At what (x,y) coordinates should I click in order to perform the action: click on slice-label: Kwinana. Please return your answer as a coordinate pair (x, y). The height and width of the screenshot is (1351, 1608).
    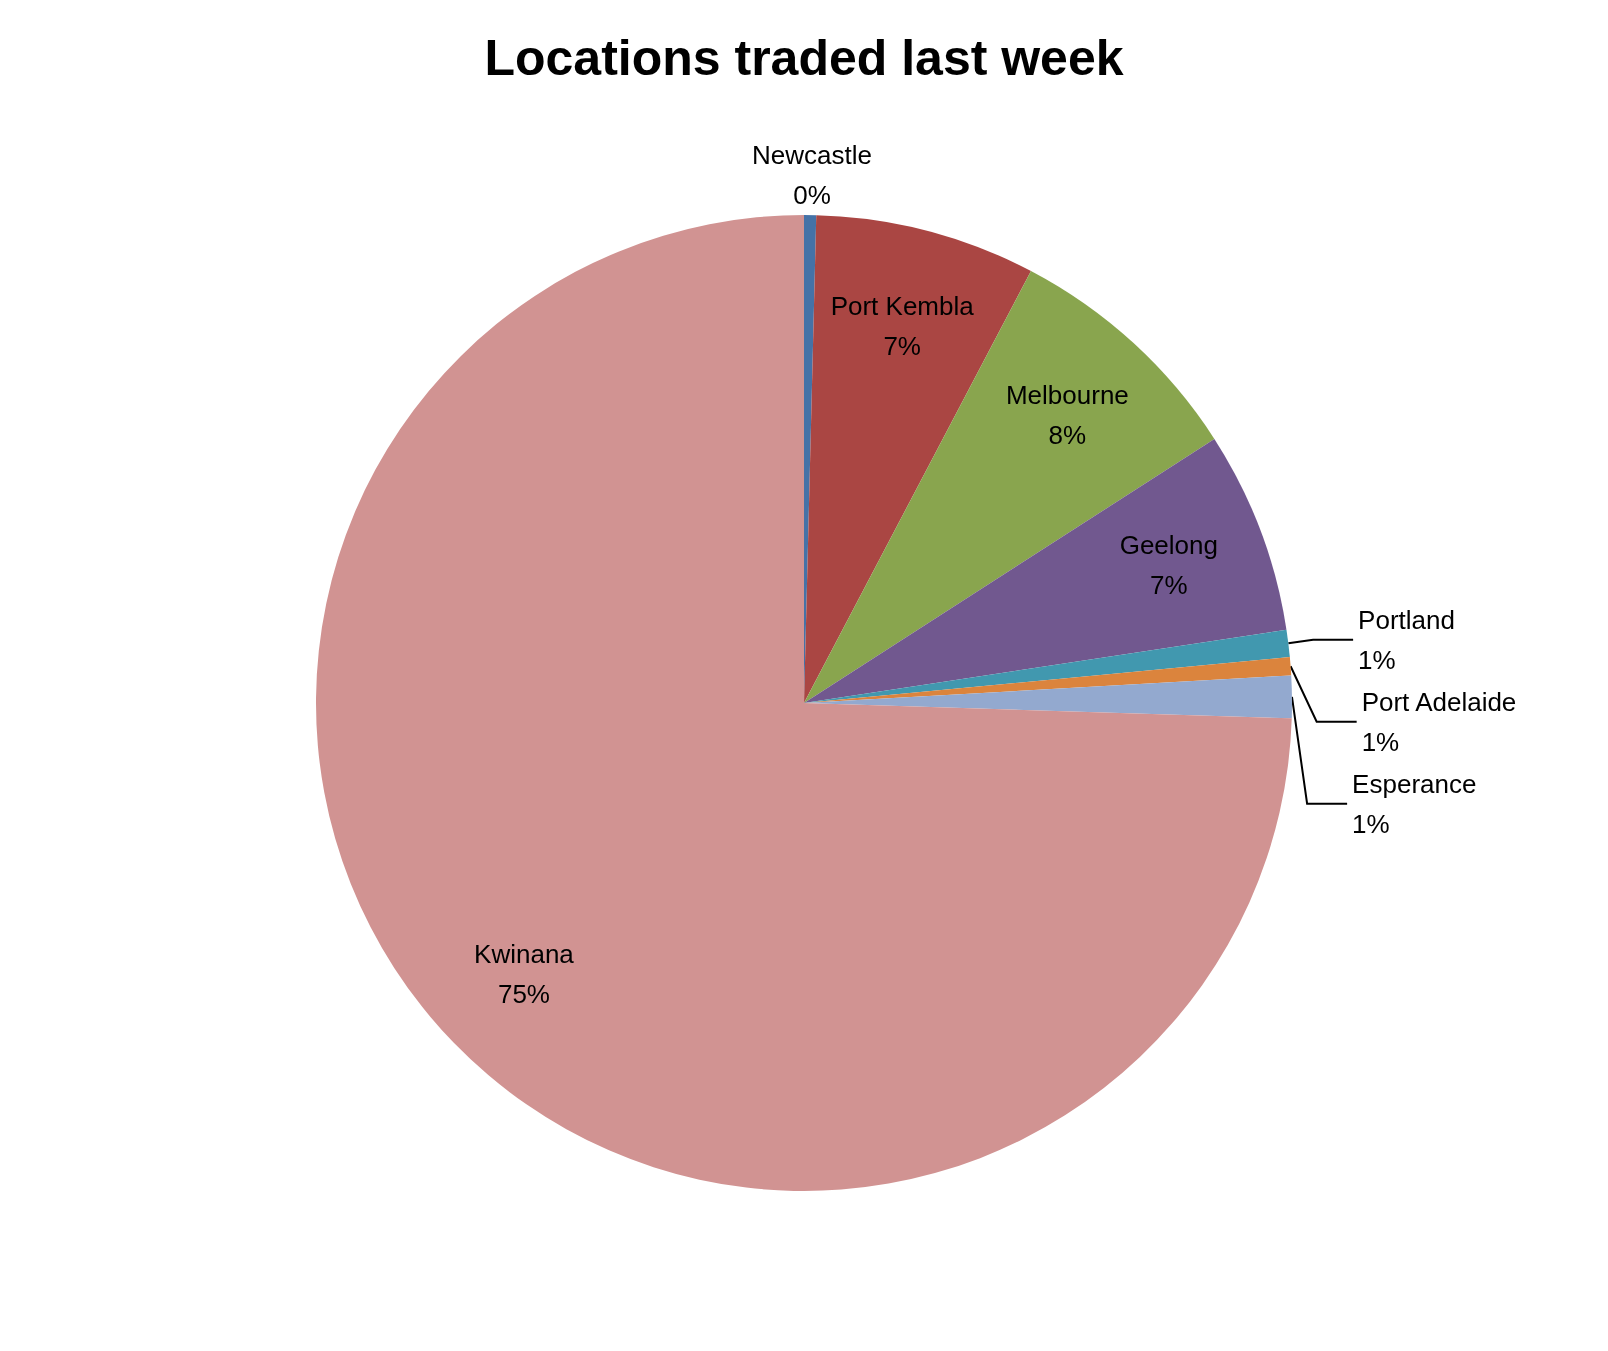
    Looking at the image, I should click on (524, 954).